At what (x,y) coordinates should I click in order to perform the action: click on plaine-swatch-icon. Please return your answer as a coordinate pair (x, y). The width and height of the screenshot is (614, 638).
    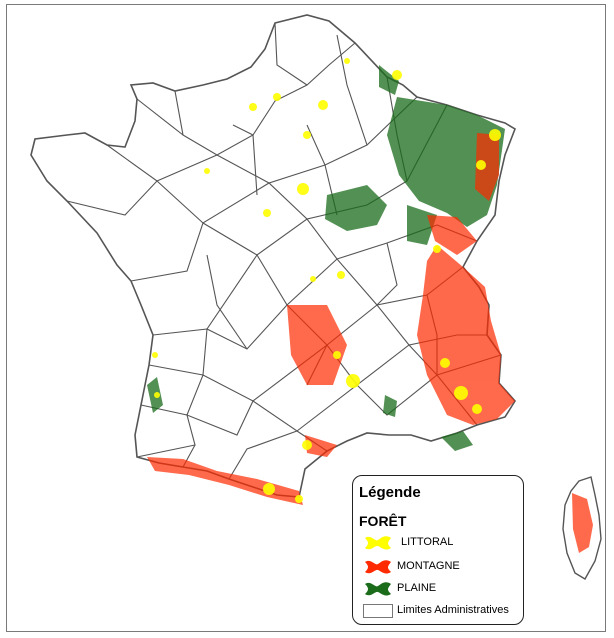
    Looking at the image, I should click on (378, 589).